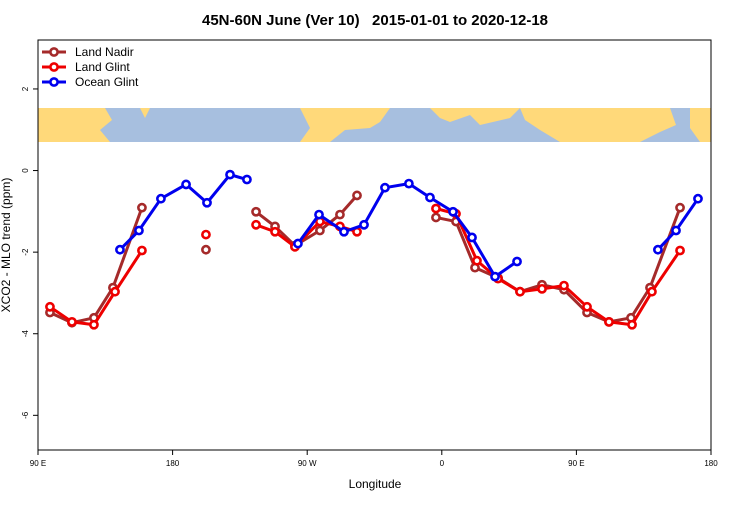 The width and height of the screenshot is (750, 505). Describe the element at coordinates (375, 484) in the screenshot. I see `x-axis-label: Longitude` at that location.